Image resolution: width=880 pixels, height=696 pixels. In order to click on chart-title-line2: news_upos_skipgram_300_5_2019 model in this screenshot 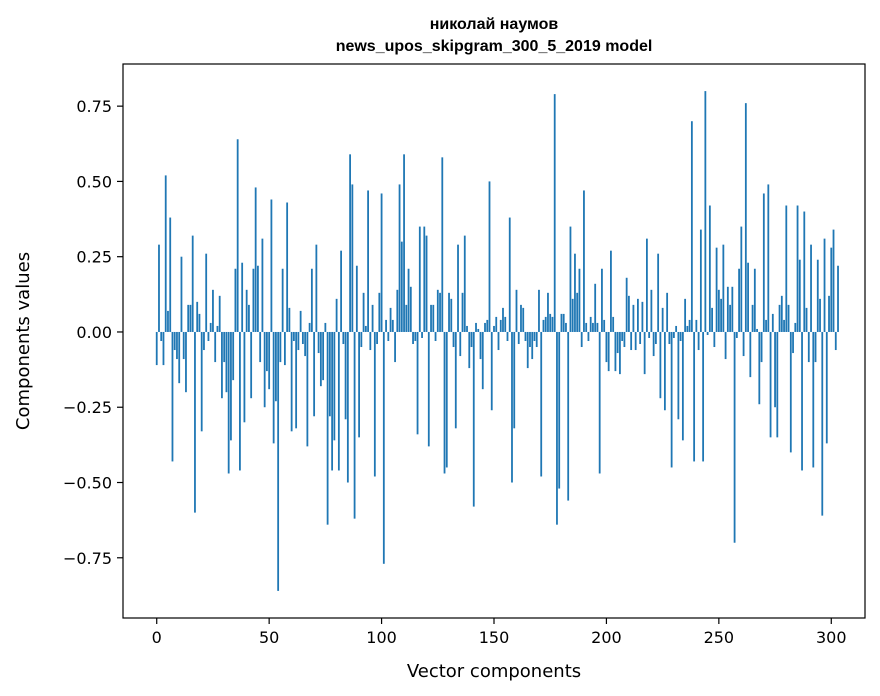, I will do `click(494, 46)`.